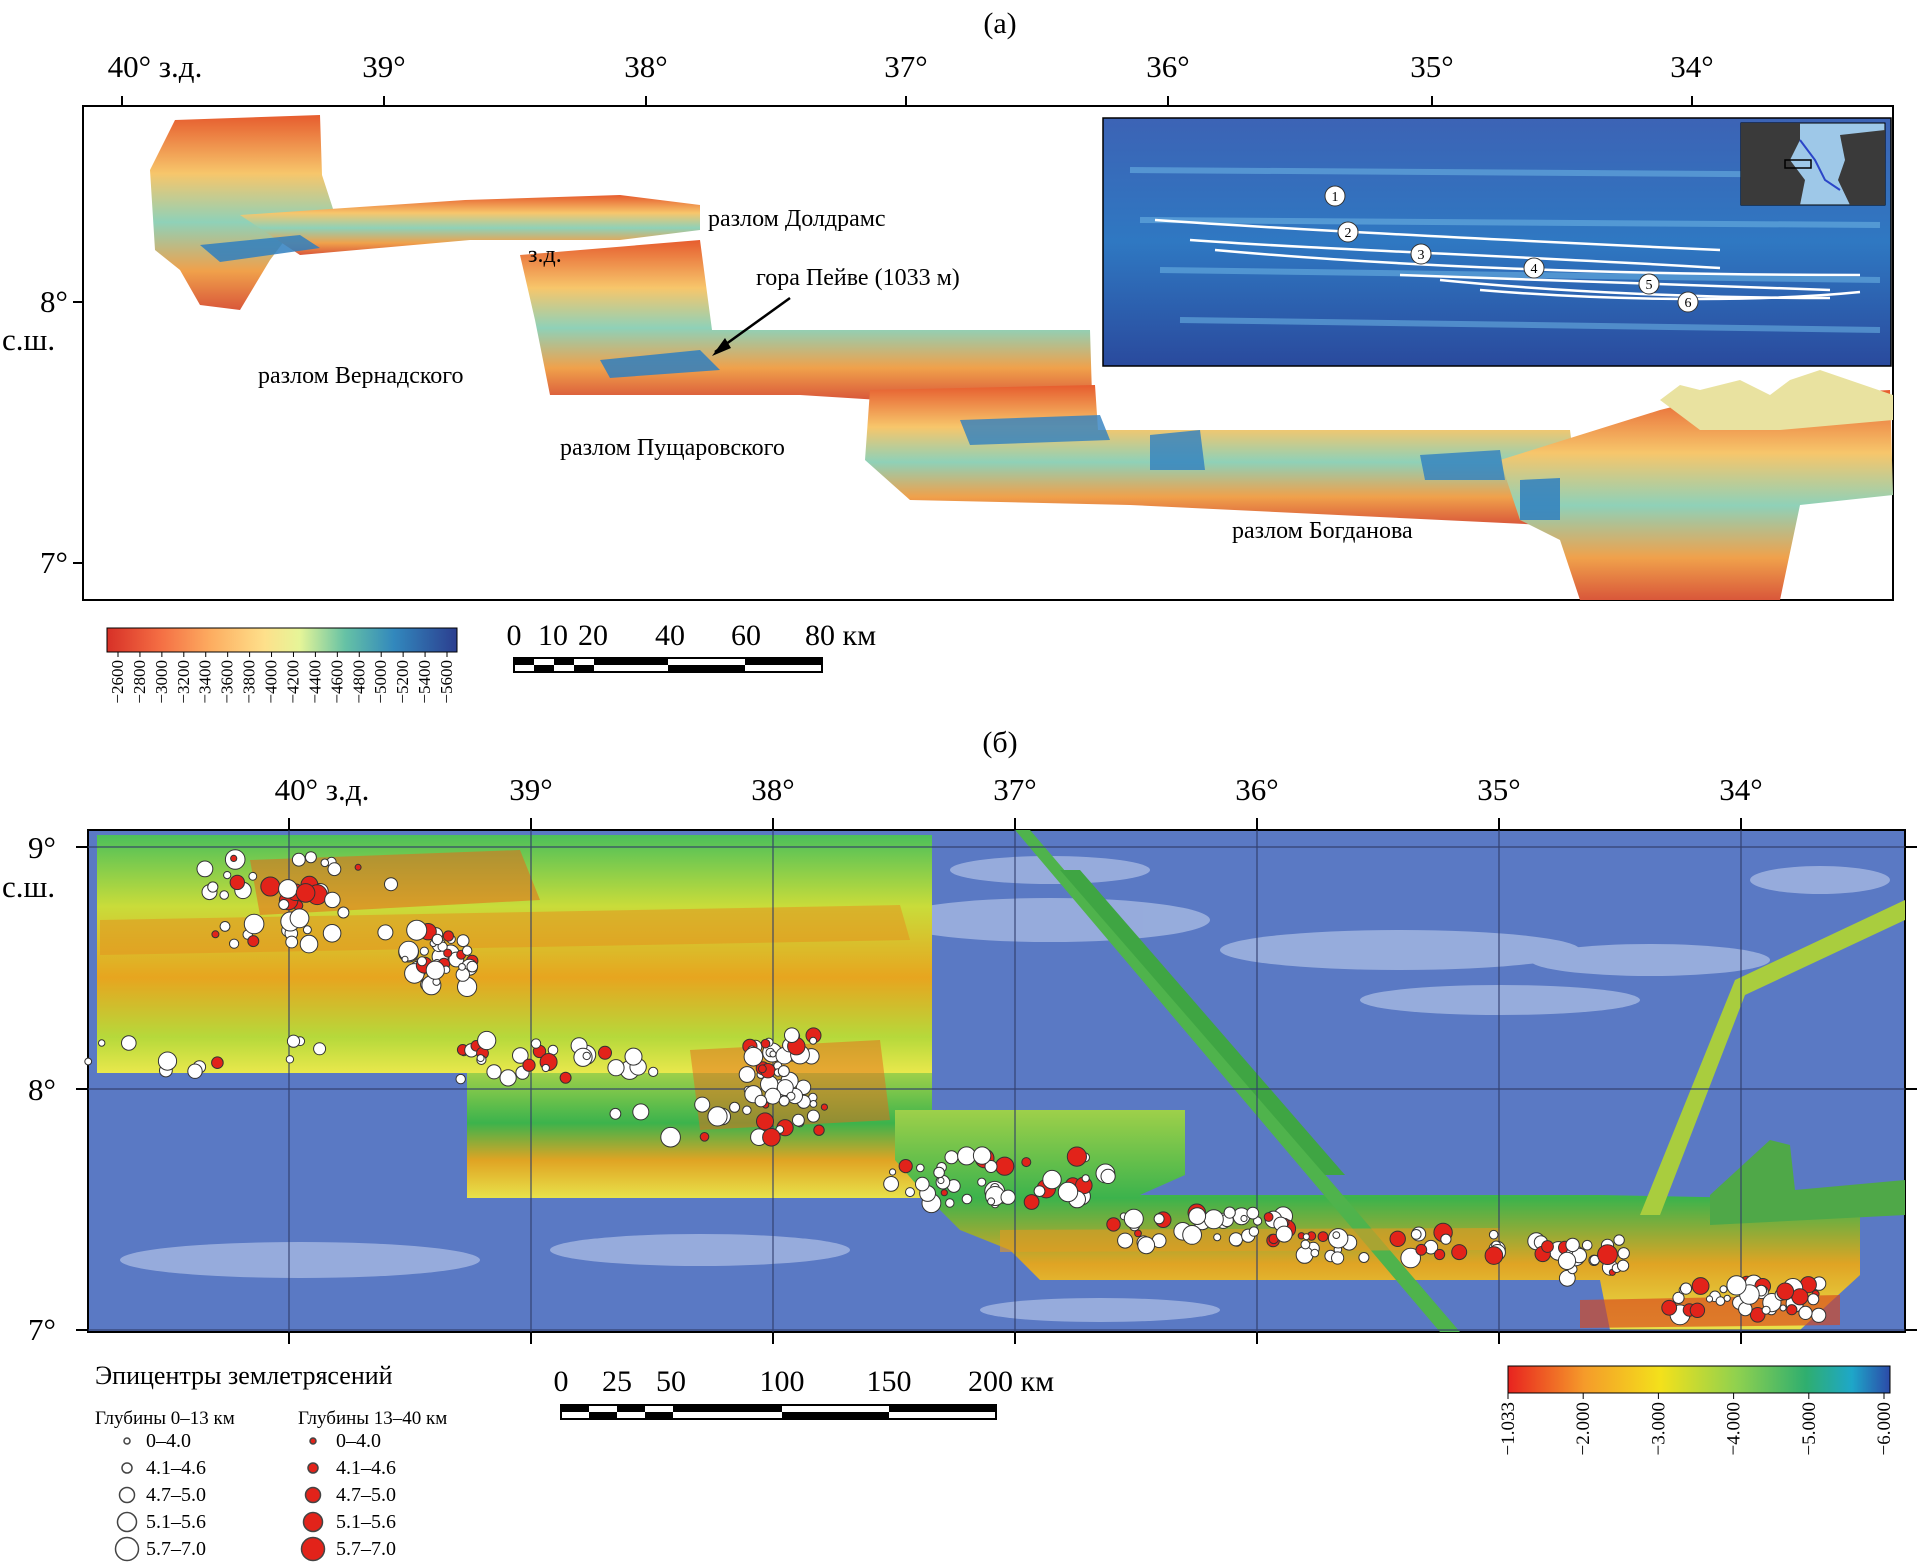 This screenshot has width=1922, height=1567. Describe the element at coordinates (1322, 531) in the screenshot. I see `label-bogdanov-fault: разлом Богданова` at that location.